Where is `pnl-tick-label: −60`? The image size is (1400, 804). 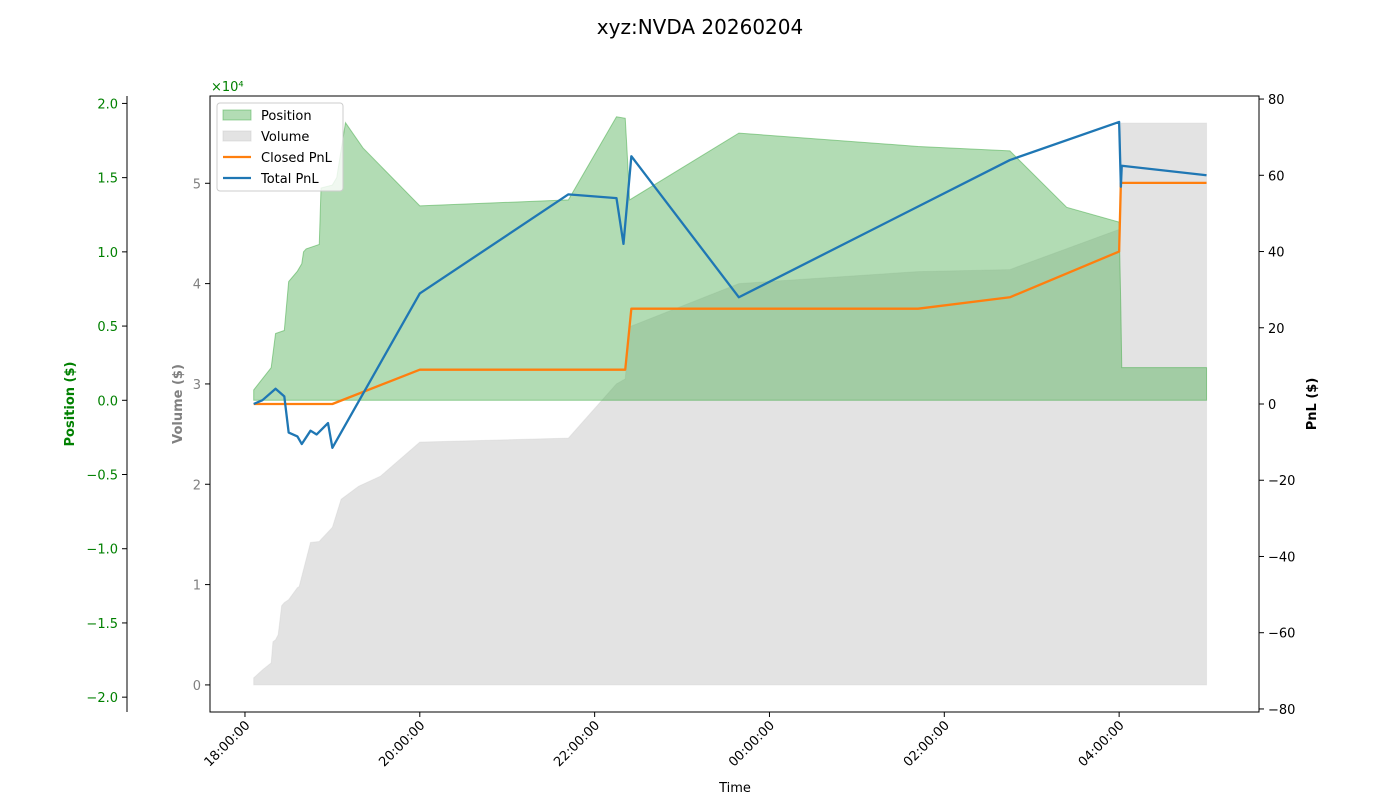
pnl-tick-label: −60 is located at coordinates (1281, 634).